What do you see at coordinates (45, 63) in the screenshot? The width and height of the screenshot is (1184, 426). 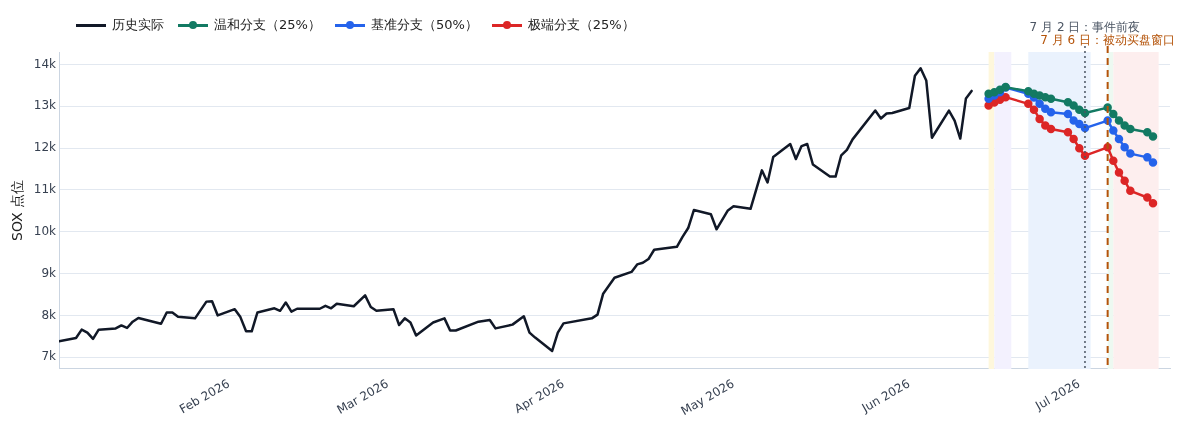 I see `y-tick-label: 14k` at bounding box center [45, 63].